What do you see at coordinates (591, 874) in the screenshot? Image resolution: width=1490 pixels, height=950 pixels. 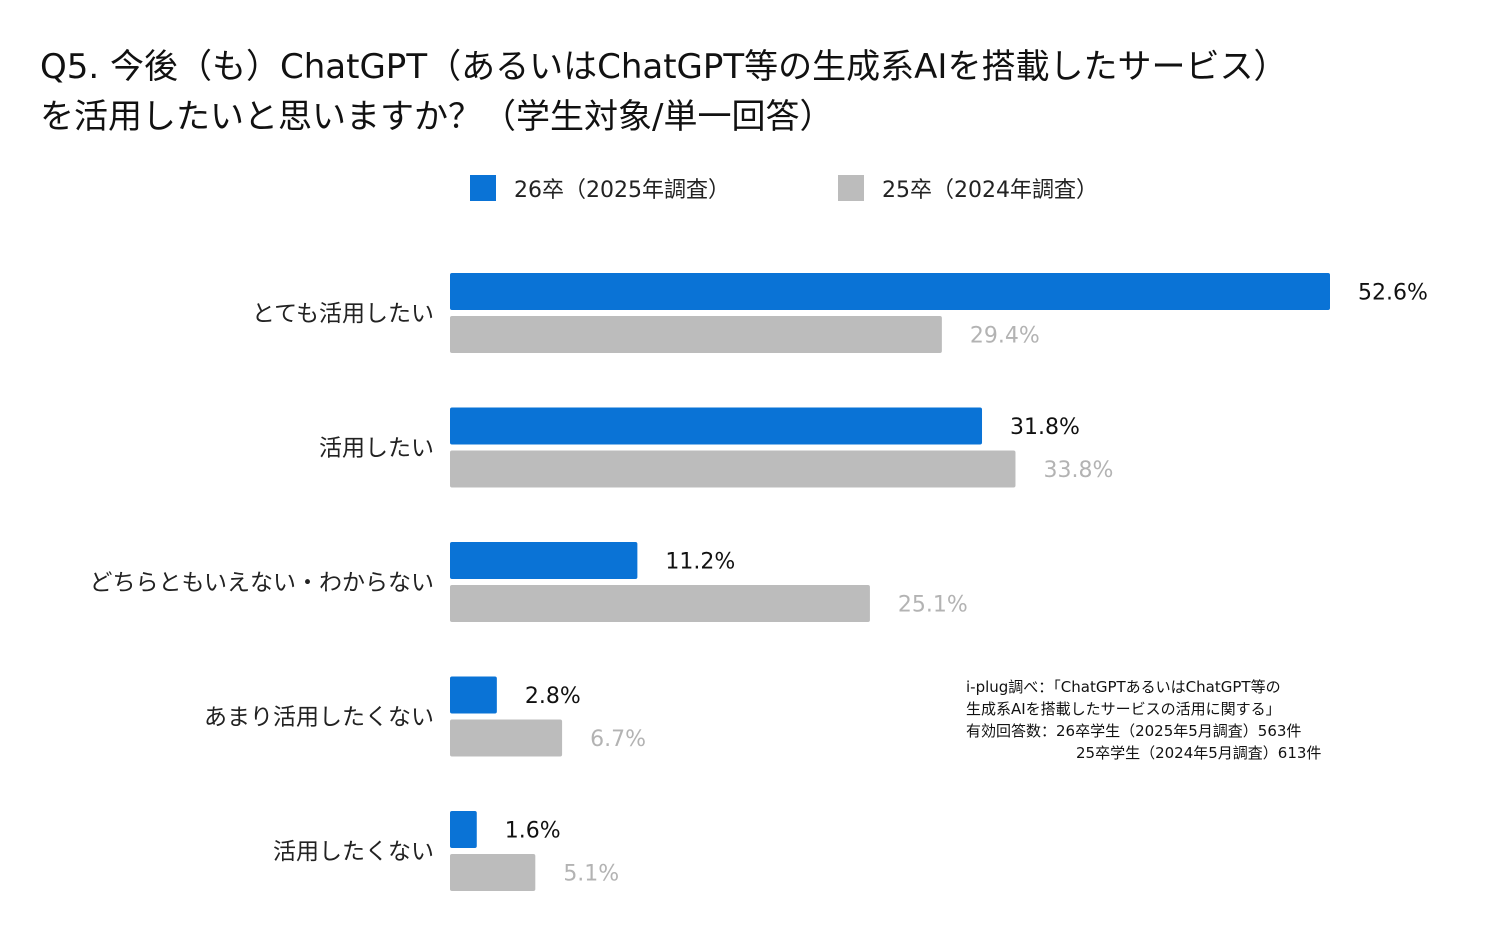 I see `value-label-2024: 5.1%` at bounding box center [591, 874].